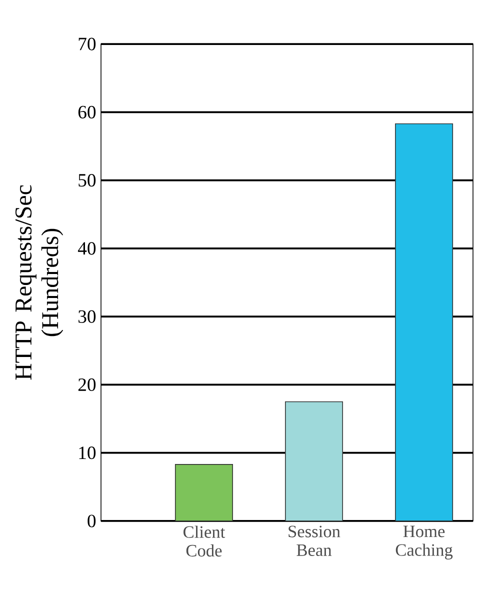 The width and height of the screenshot is (493, 604). I want to click on y-tick-label: 50, so click(87, 180).